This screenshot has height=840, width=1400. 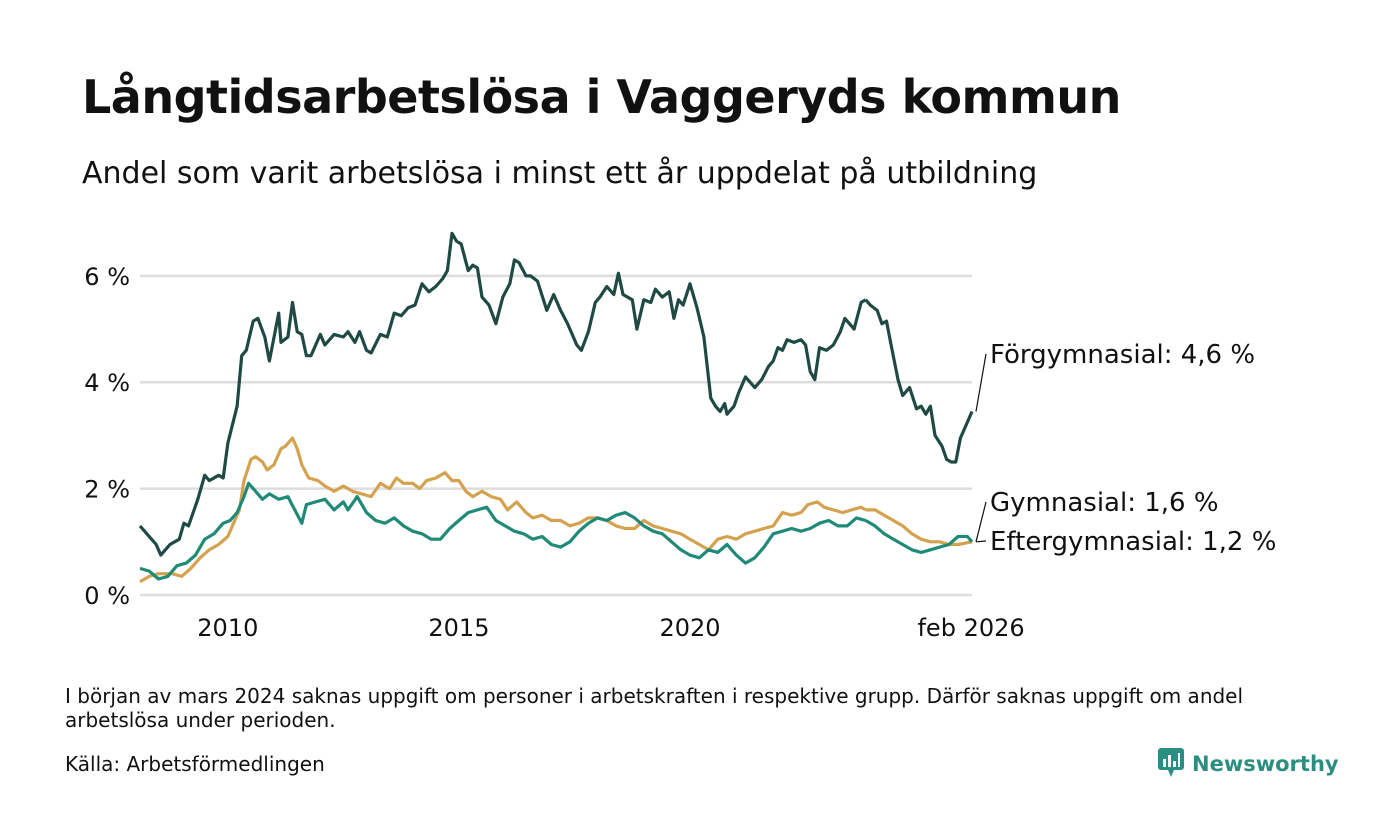 What do you see at coordinates (690, 628) in the screenshot?
I see `x-tick-label: 2020` at bounding box center [690, 628].